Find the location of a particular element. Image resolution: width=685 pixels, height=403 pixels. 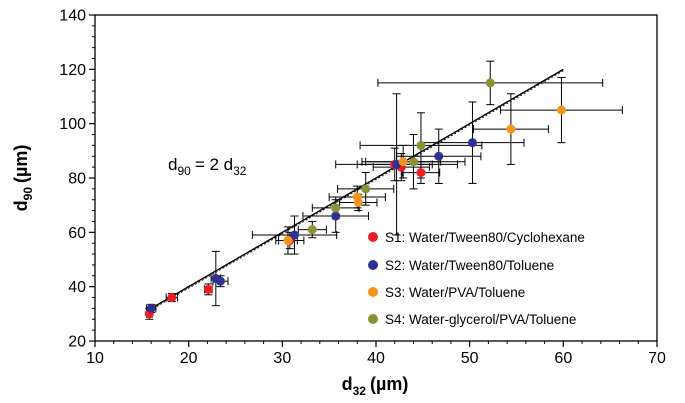

legend-marker-s2 is located at coordinates (373, 265).